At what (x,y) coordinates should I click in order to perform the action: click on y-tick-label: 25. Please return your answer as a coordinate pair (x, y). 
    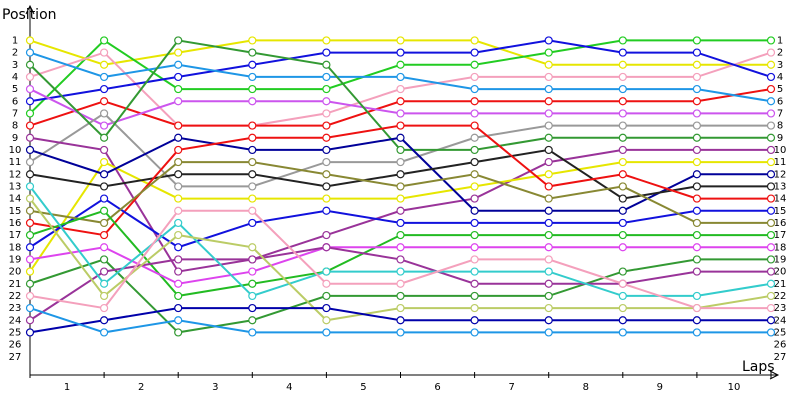
    Looking at the image, I should click on (15, 332).